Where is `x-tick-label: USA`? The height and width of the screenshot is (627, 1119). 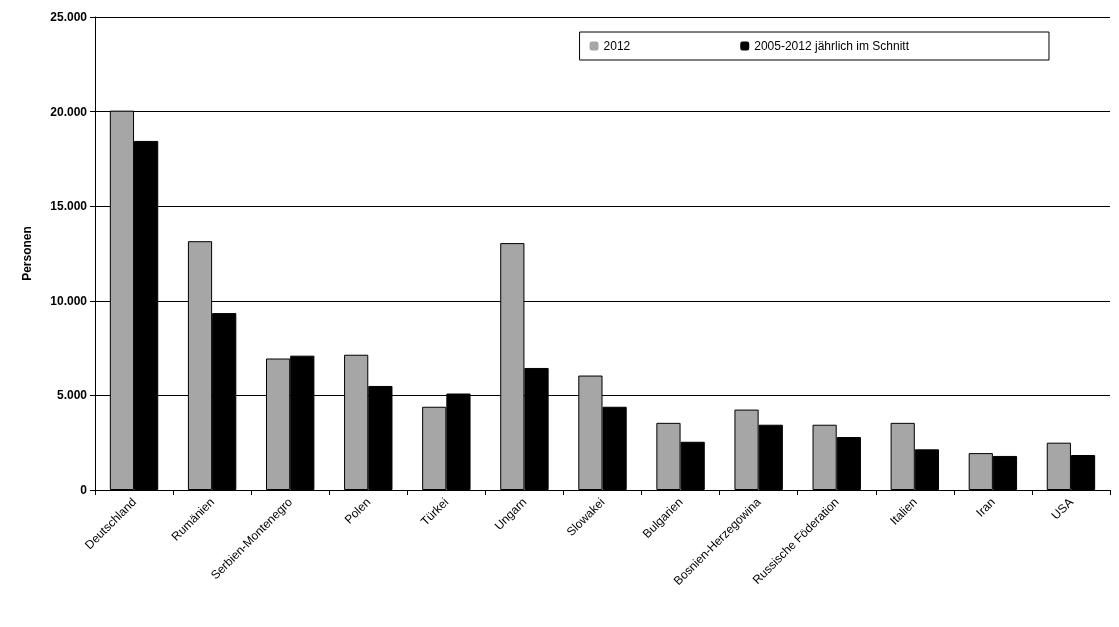 x-tick-label: USA is located at coordinates (1062, 509).